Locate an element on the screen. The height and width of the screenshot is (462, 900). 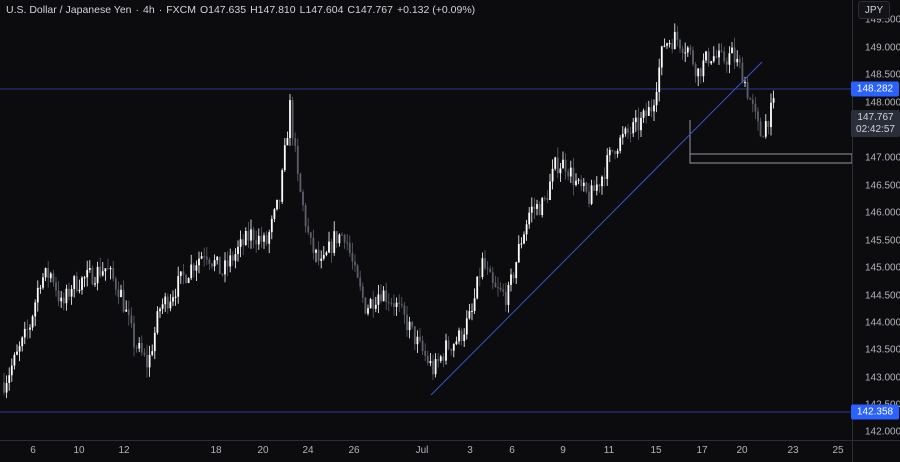
symbol-name: U.S. Dollar / Japanese Yen is located at coordinates (69, 10).